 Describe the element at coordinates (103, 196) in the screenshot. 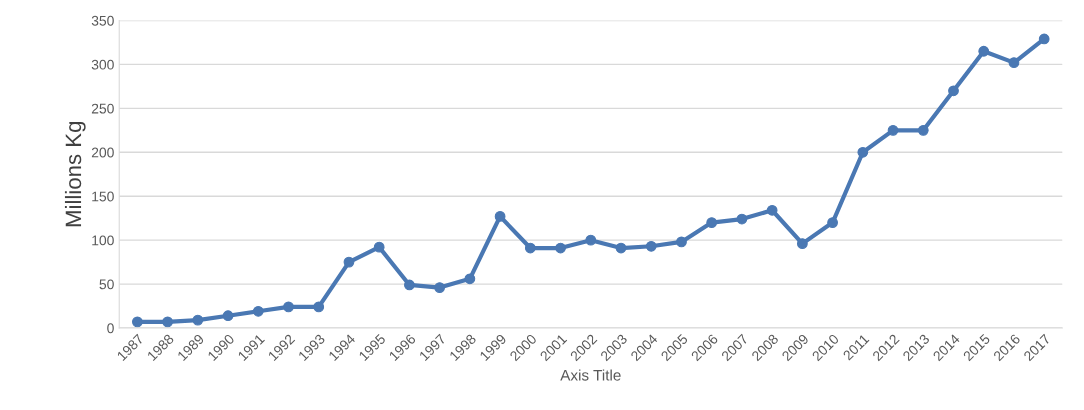

I see `y-tick-label: 150` at that location.